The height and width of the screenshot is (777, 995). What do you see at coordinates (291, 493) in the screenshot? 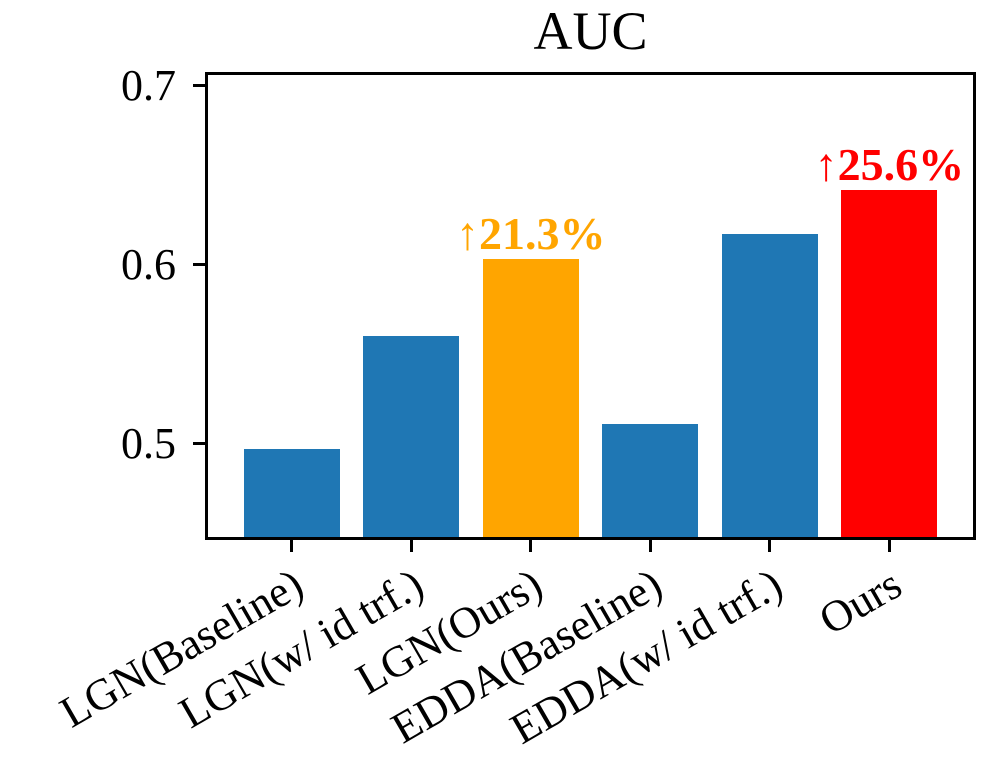
I see `bar-lgn-baseline` at bounding box center [291, 493].